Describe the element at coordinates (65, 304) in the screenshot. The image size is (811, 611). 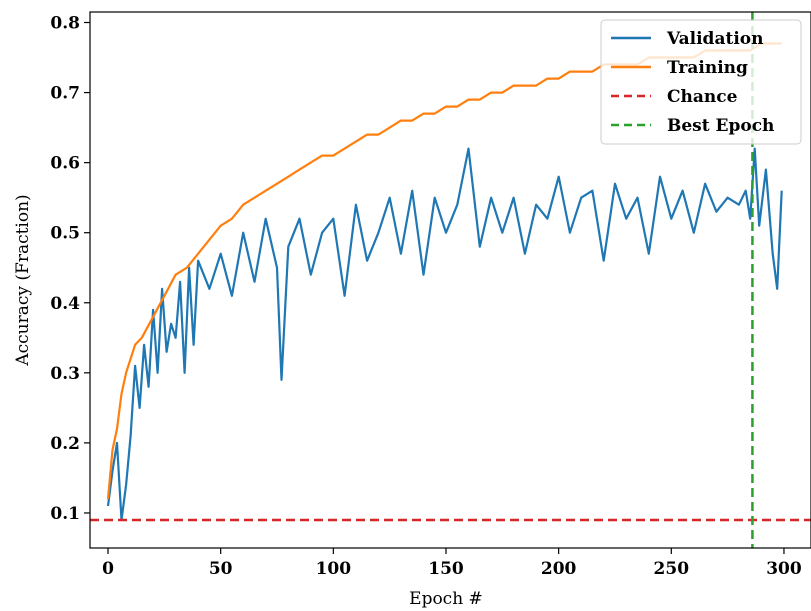
I see `y-tick-label: 0.4` at that location.